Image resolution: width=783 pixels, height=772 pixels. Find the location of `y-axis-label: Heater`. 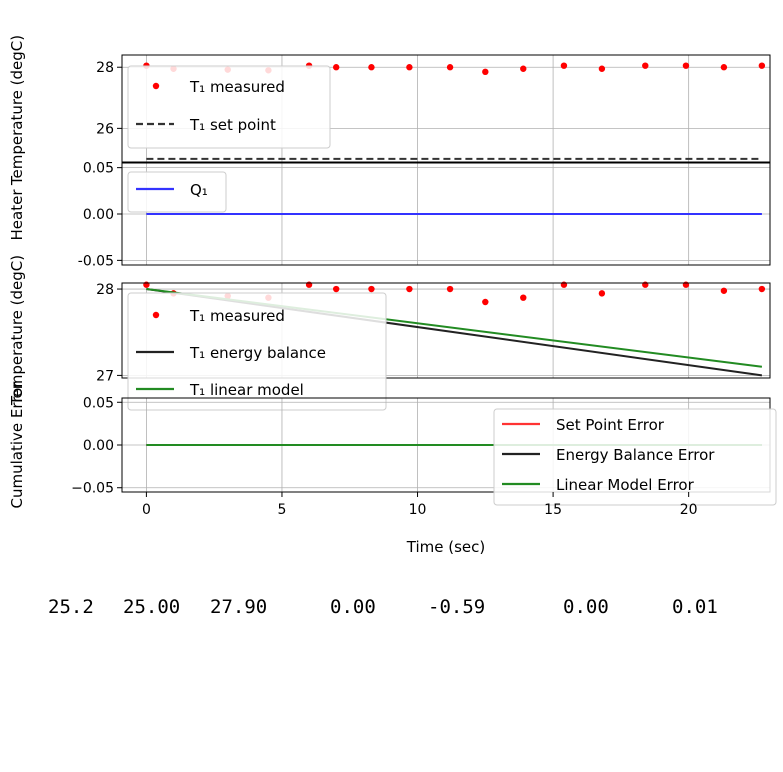

y-axis-label: Heater is located at coordinates (17, 215).